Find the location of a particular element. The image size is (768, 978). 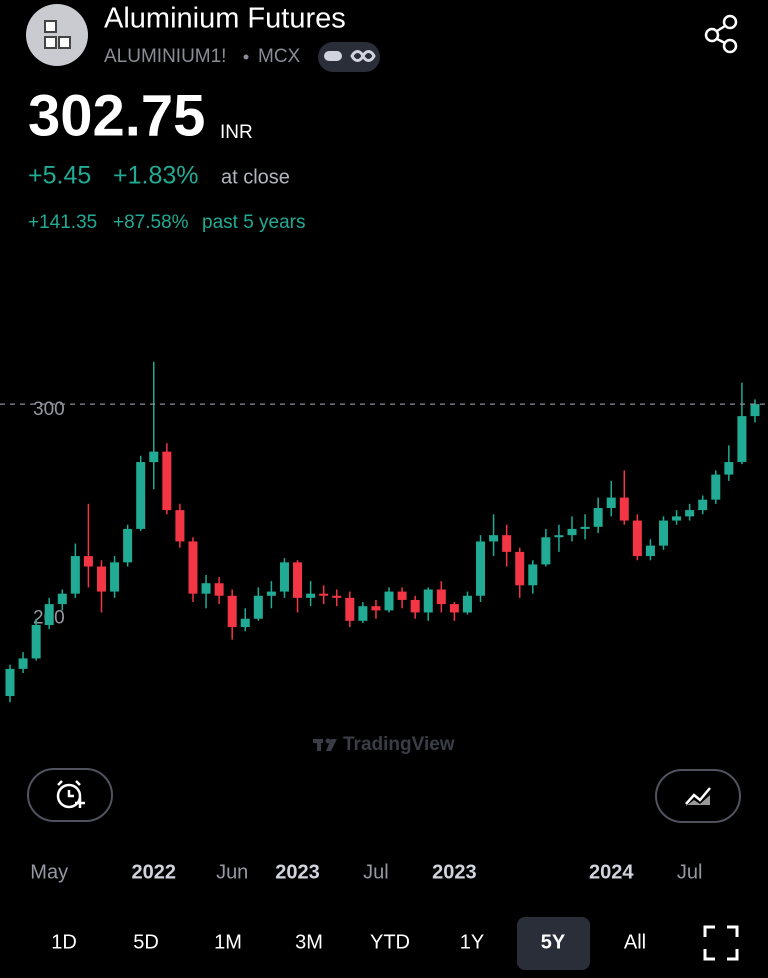

watermark: TradingView is located at coordinates (399, 744).